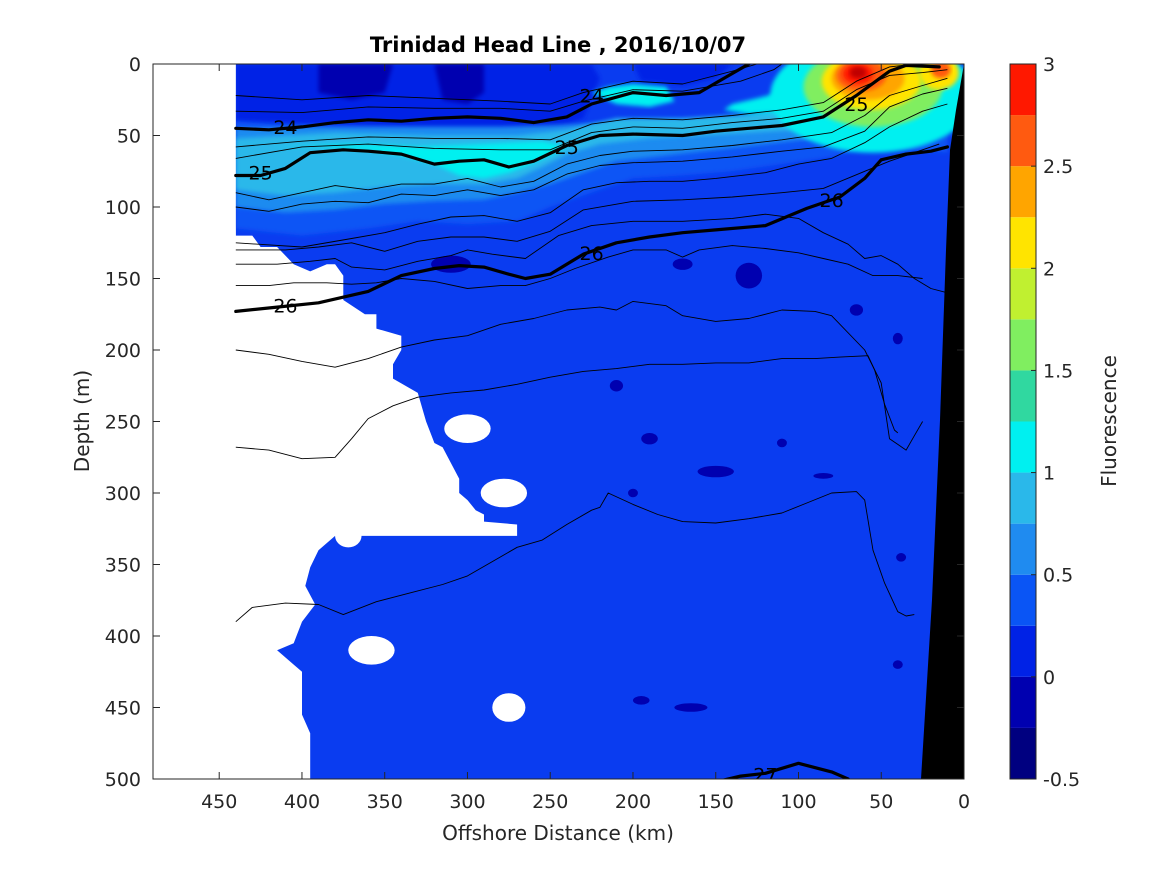 The image size is (1167, 875). What do you see at coordinates (129, 137) in the screenshot?
I see `y-tick-label: 50` at bounding box center [129, 137].